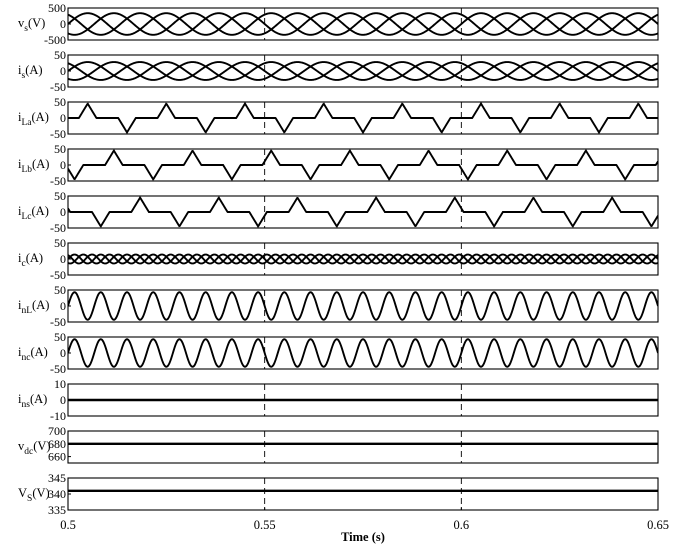 This screenshot has width=678, height=551. I want to click on y-axis-label: inL(A), so click(33, 307).